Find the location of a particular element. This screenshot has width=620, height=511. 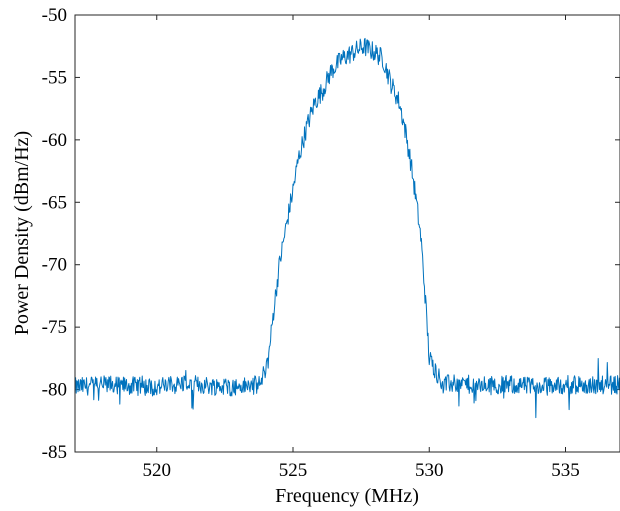

y-tick-label: -50 is located at coordinates (54, 15).